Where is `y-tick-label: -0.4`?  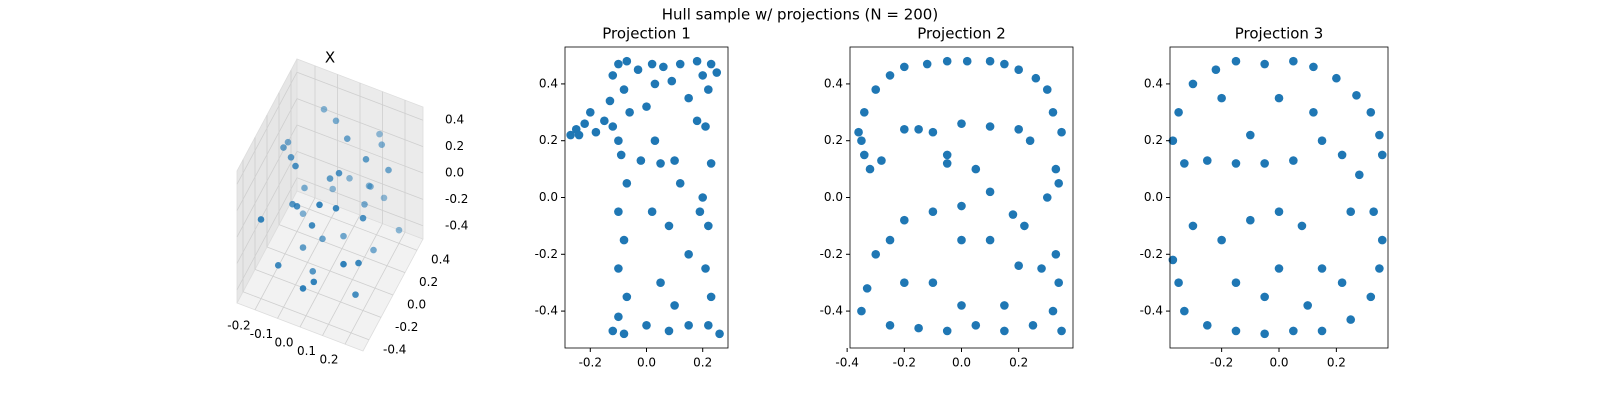
y-tick-label: -0.4 is located at coordinates (546, 311).